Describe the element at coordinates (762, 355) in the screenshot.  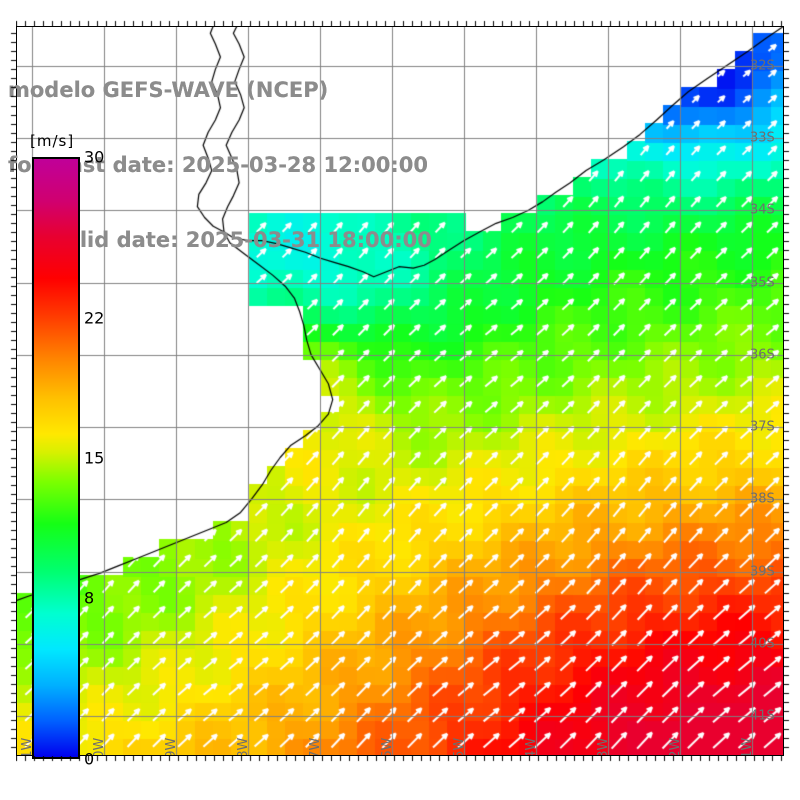
I see `latitude-label: 36S` at that location.